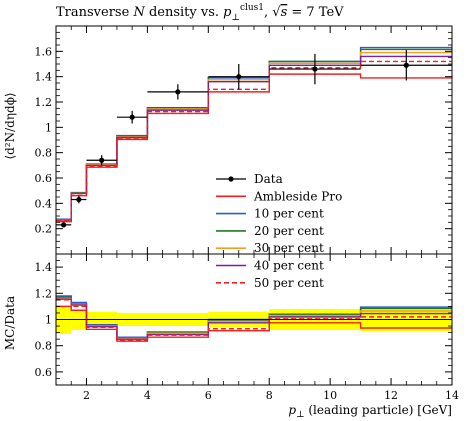 The width and height of the screenshot is (467, 421). I want to click on y-tick-label: 0.2, so click(44, 229).